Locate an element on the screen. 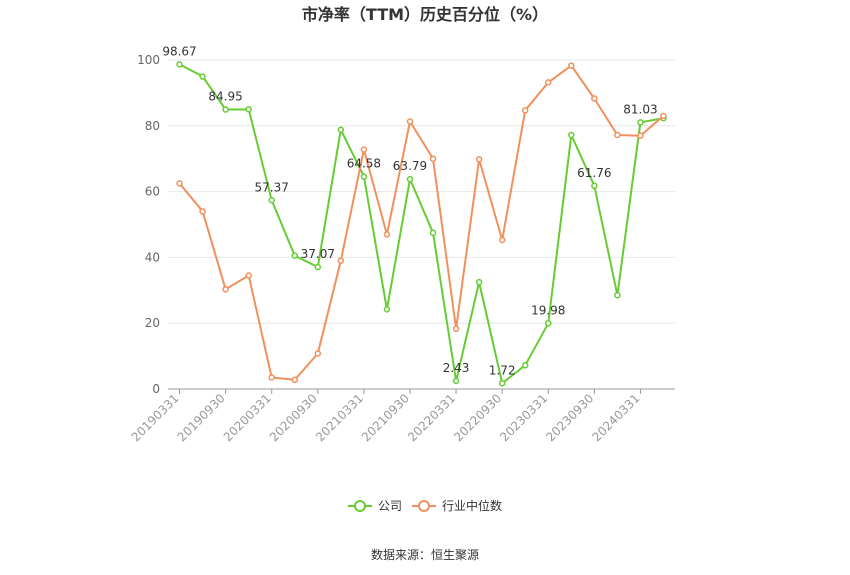 This screenshot has width=850, height=575. data-label-5: 63.79 is located at coordinates (410, 166).